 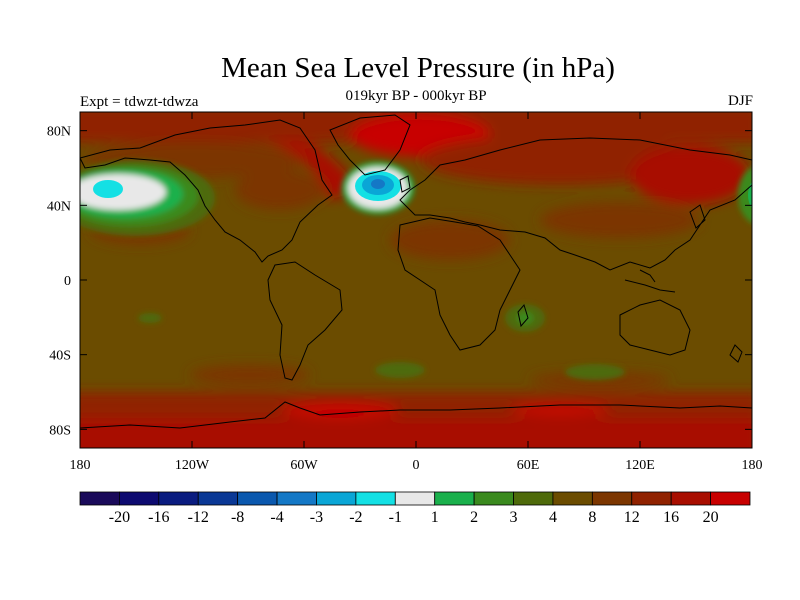 What do you see at coordinates (632, 517) in the screenshot?
I see `colorbar-label: 12` at bounding box center [632, 517].